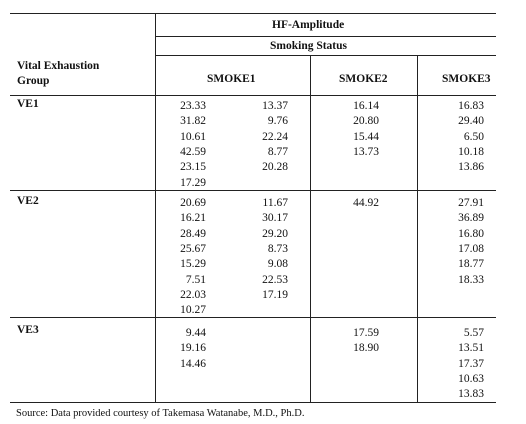  What do you see at coordinates (471, 233) in the screenshot?
I see `cell-value: 16.80` at bounding box center [471, 233].